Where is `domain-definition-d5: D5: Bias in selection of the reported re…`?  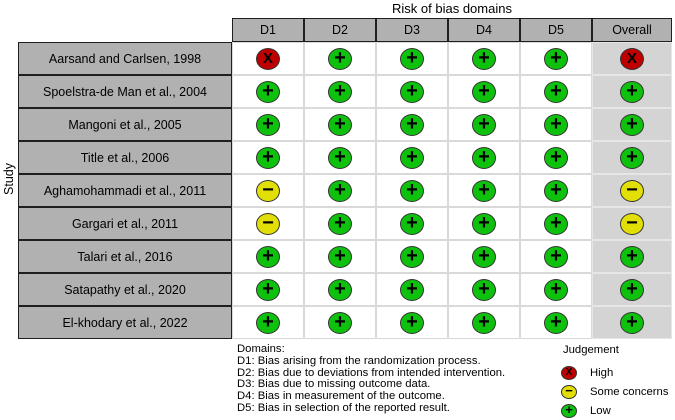 domain-definition-d5: D5: Bias in selection of the reported re… is located at coordinates (343, 407).